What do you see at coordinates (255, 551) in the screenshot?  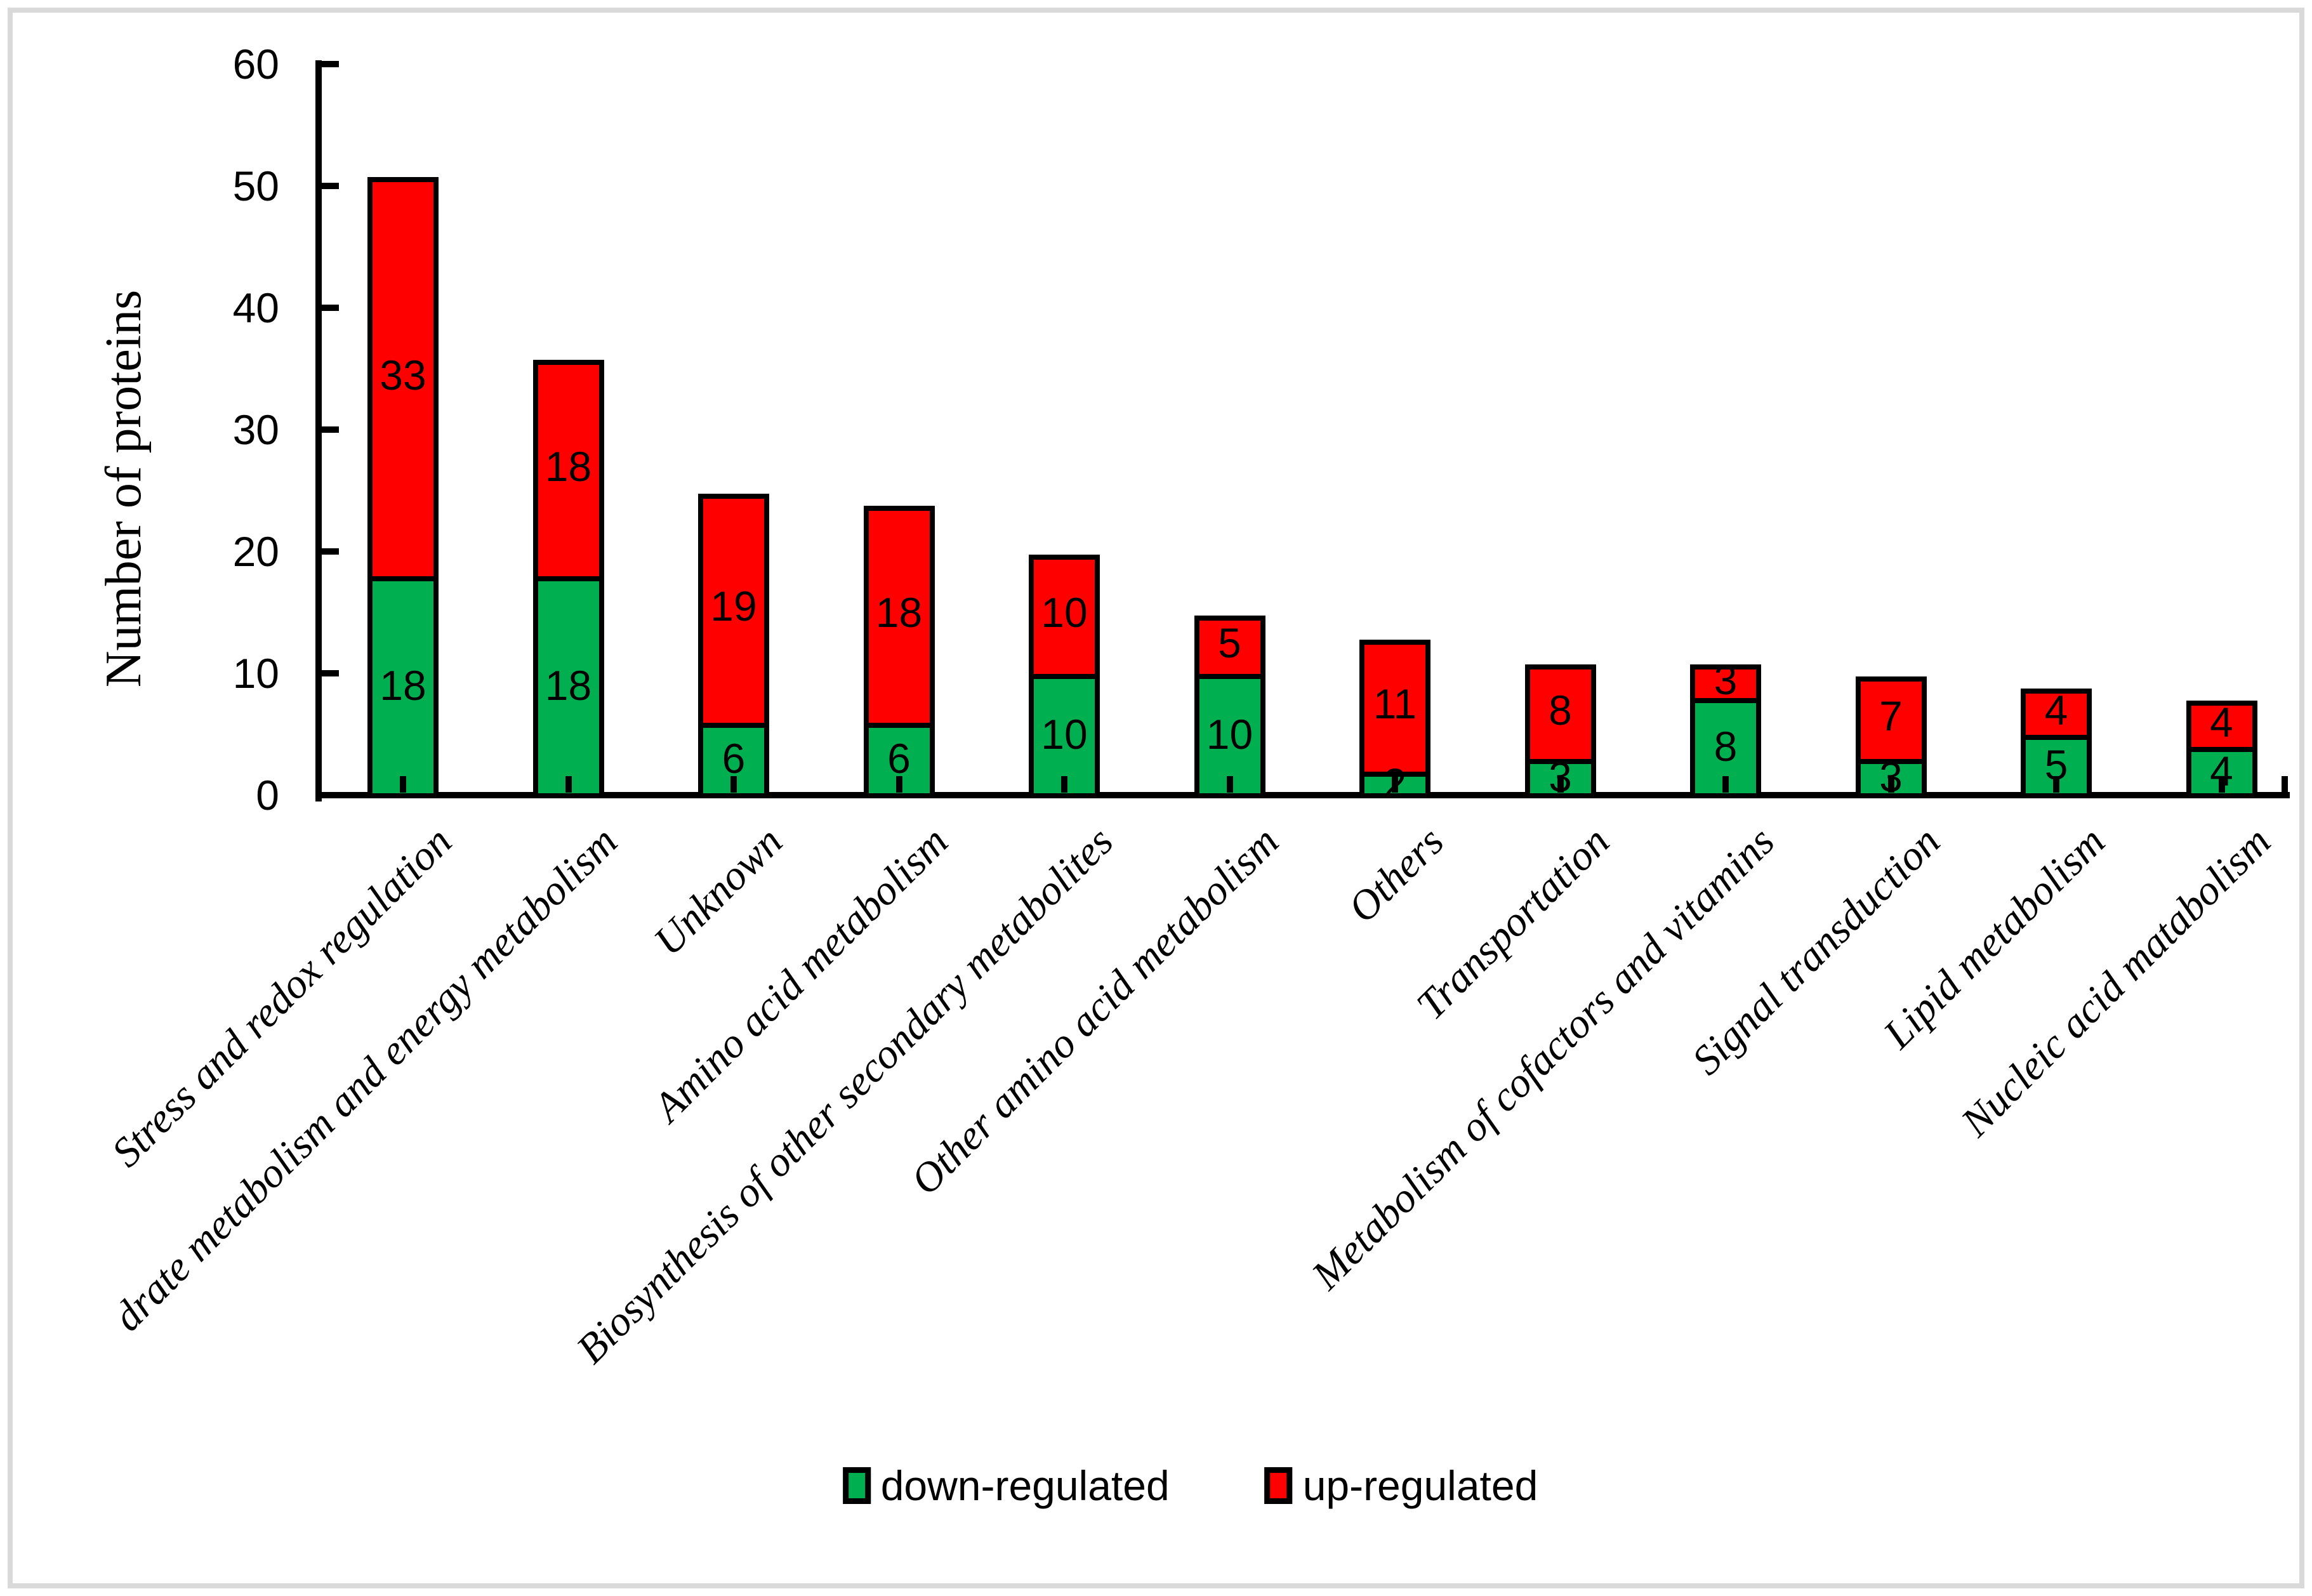 I see `y-tick-label: 20` at bounding box center [255, 551].